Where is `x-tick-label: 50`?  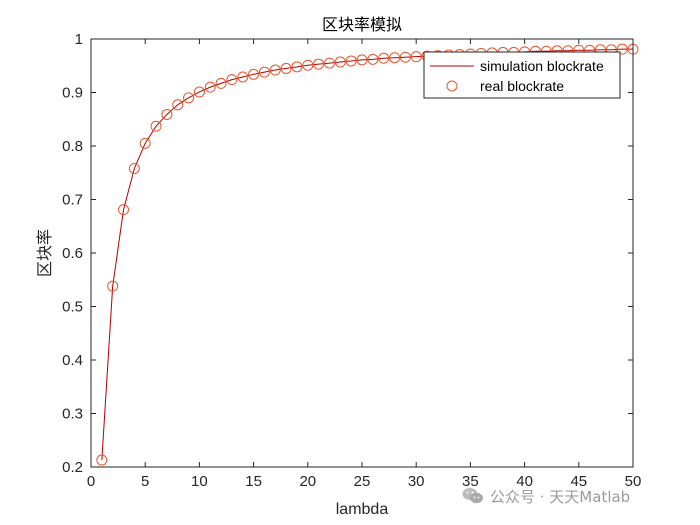
x-tick-label: 50 is located at coordinates (633, 481).